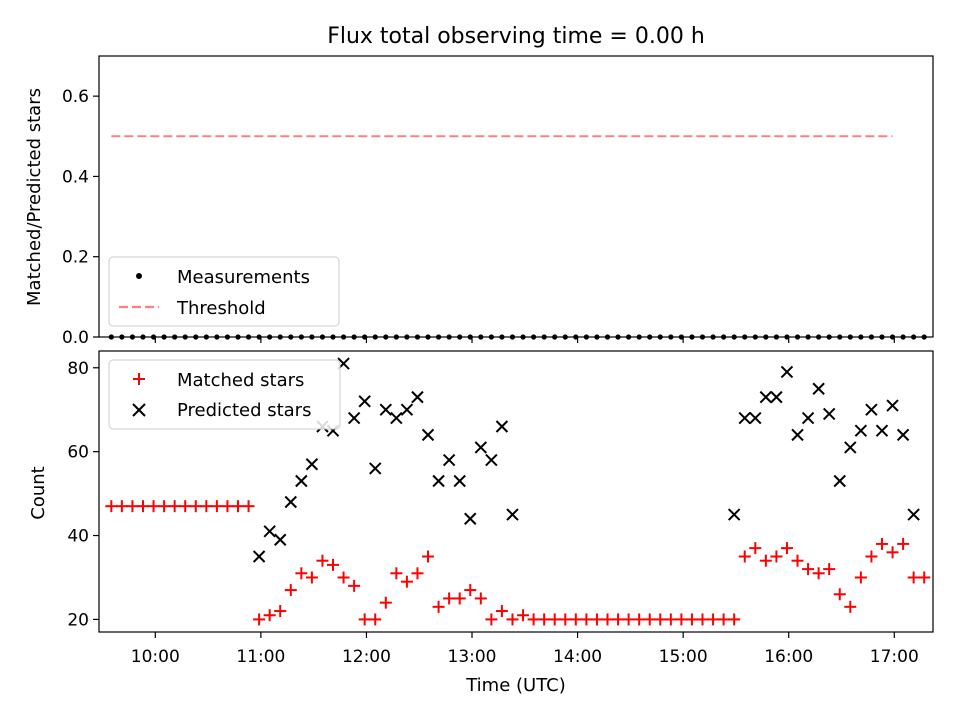 The image size is (960, 720). I want to click on bottom-y-axis: 20 40 60 80, so click(83, 494).